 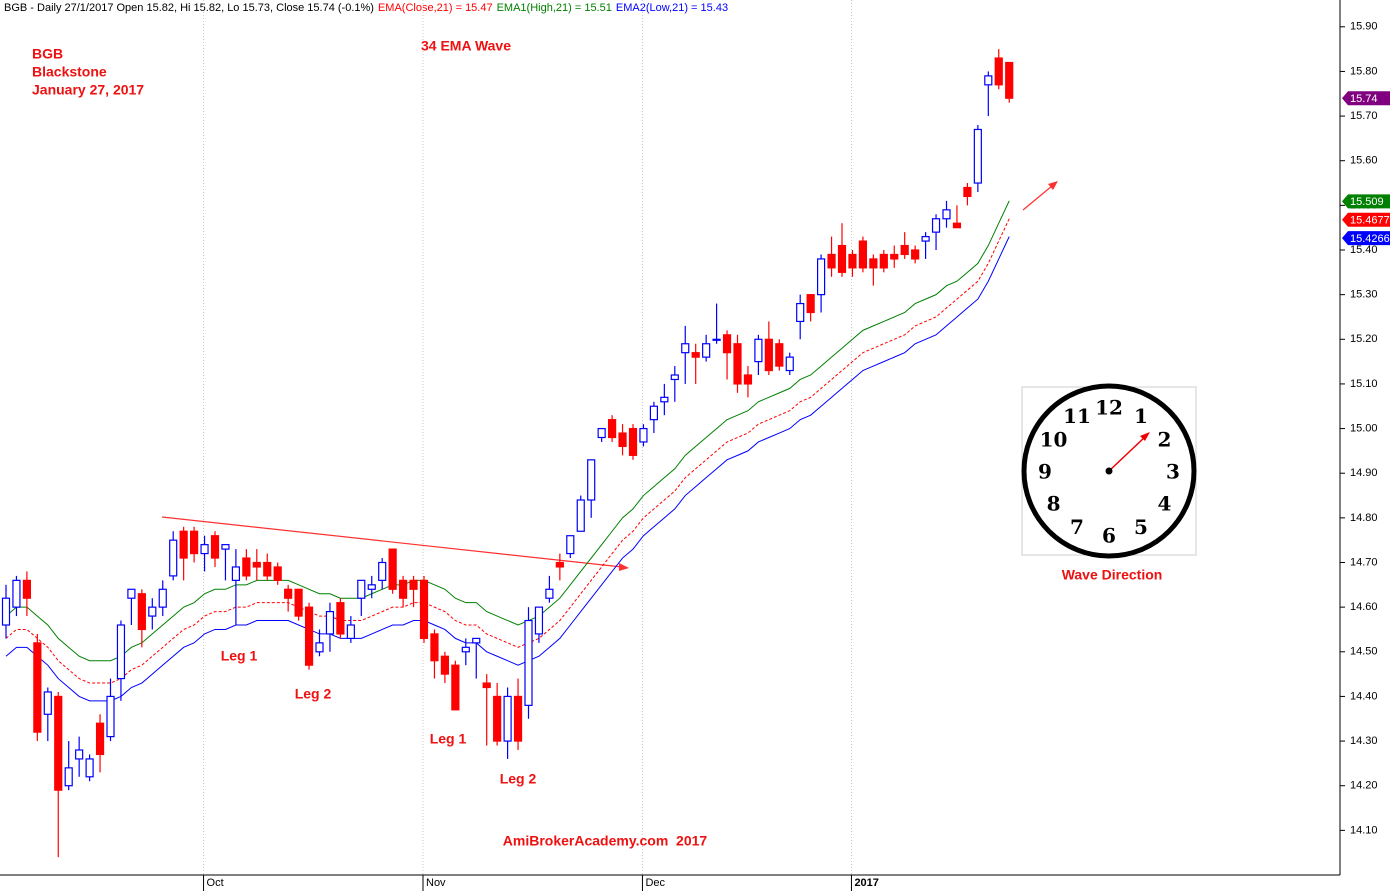 I want to click on y-tick-label: 15.80, so click(x=1364, y=71).